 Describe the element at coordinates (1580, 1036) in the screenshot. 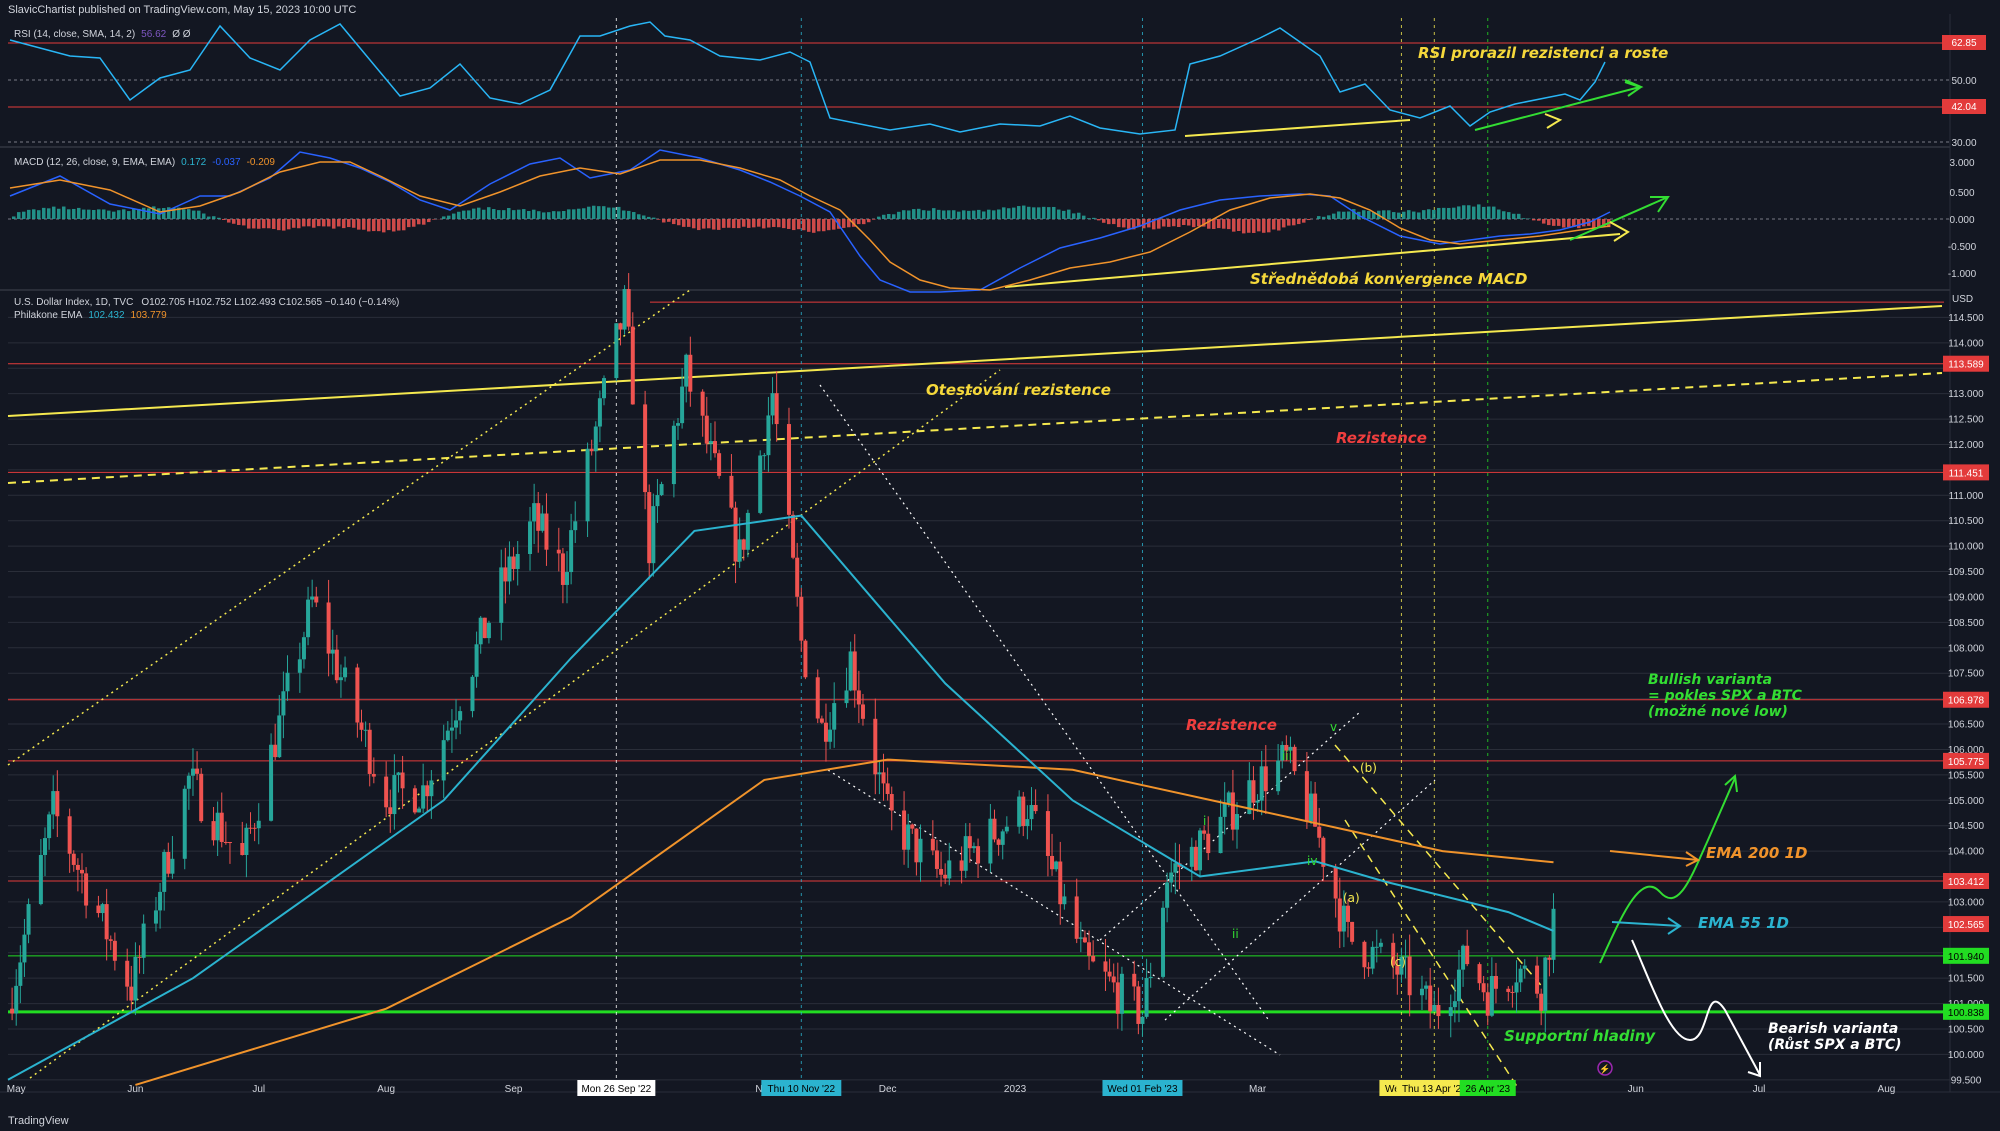

I see `support-note: Supportní hladiny` at that location.